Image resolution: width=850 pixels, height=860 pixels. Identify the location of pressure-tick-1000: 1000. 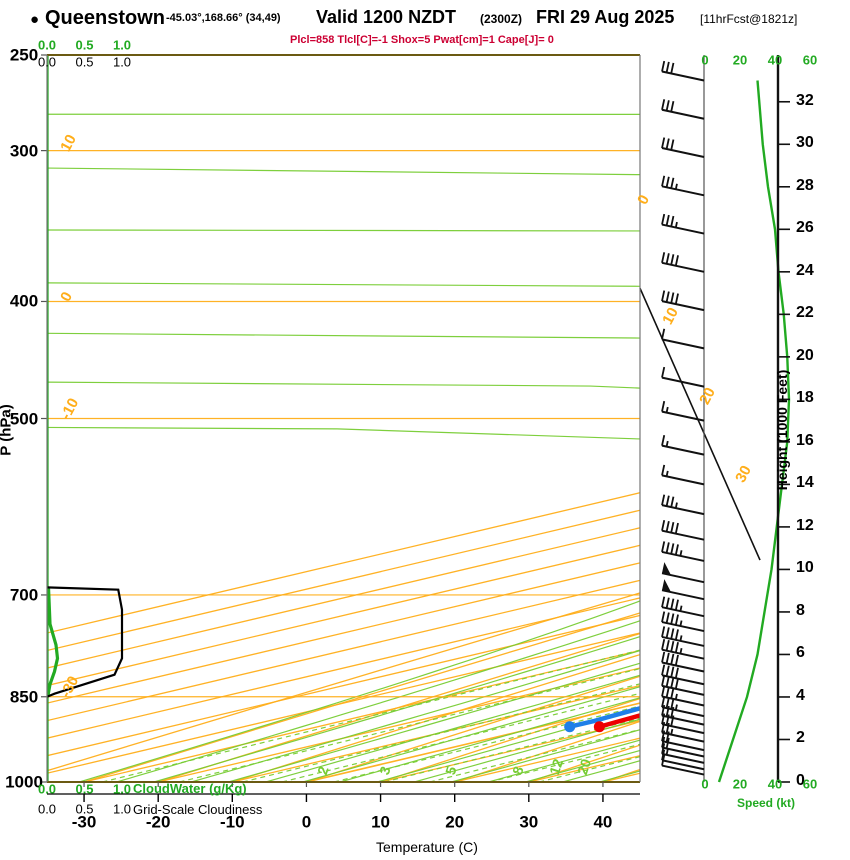
(24, 782).